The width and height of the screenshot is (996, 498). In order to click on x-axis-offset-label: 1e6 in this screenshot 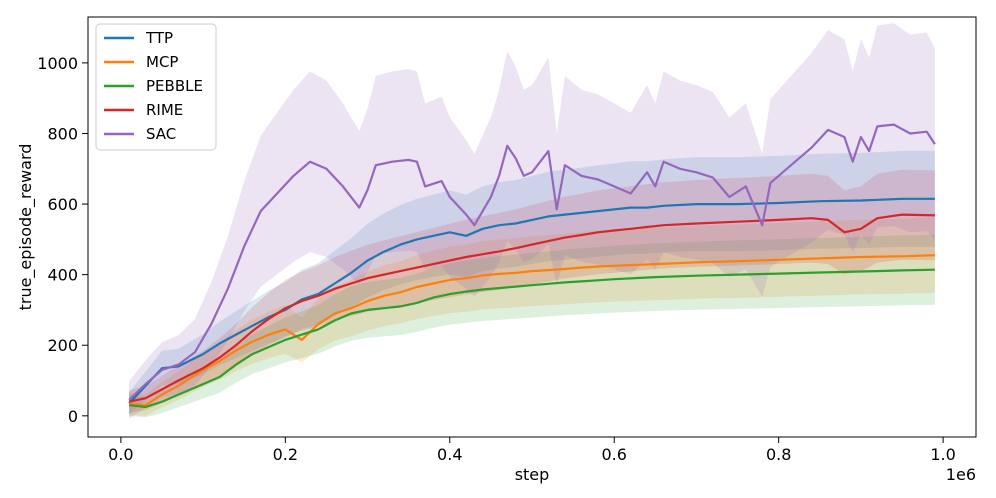, I will do `click(961, 474)`.